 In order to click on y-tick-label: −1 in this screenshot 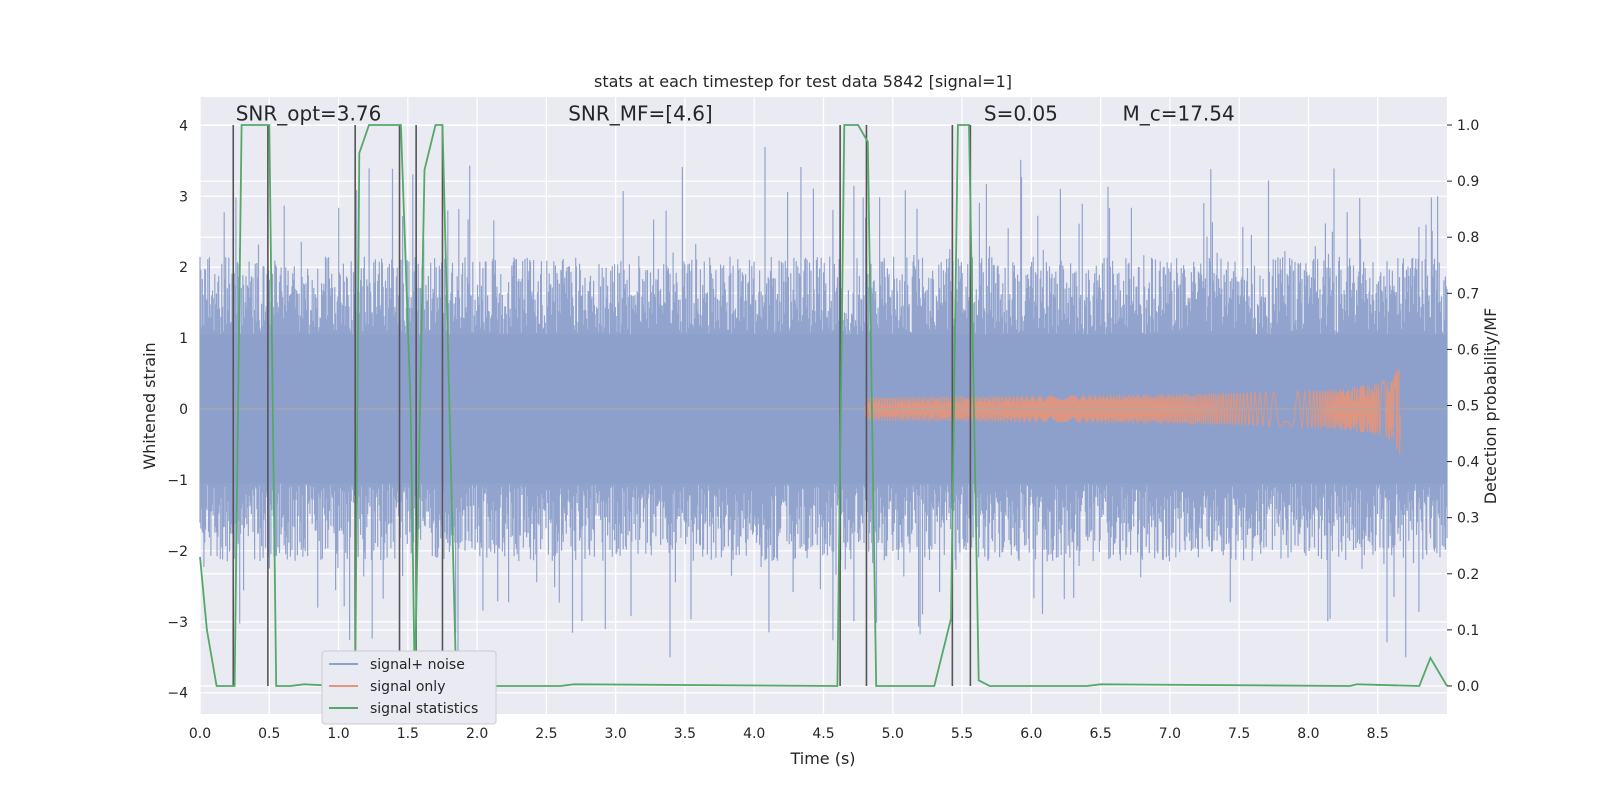, I will do `click(177, 481)`.